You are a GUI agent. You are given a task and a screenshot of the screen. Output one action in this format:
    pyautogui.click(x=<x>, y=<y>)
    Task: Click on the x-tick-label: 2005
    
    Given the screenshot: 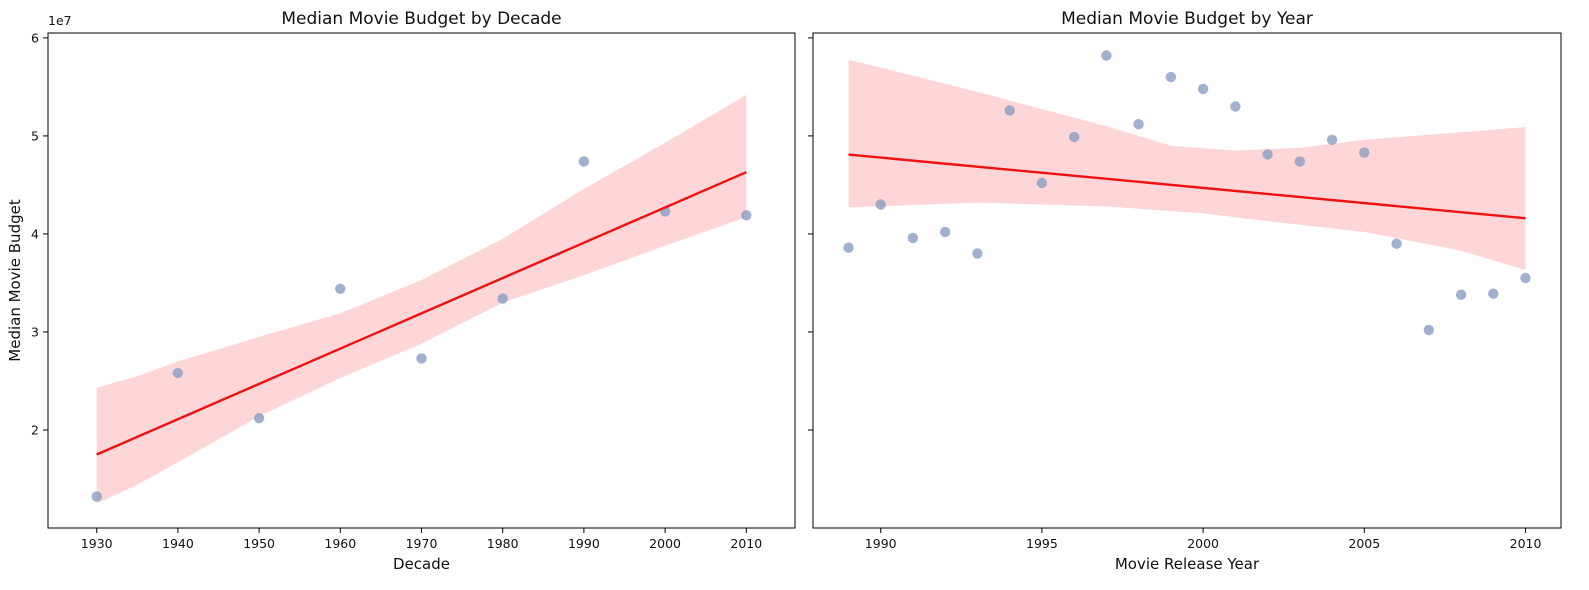 What is the action you would take?
    pyautogui.click(x=1364, y=543)
    